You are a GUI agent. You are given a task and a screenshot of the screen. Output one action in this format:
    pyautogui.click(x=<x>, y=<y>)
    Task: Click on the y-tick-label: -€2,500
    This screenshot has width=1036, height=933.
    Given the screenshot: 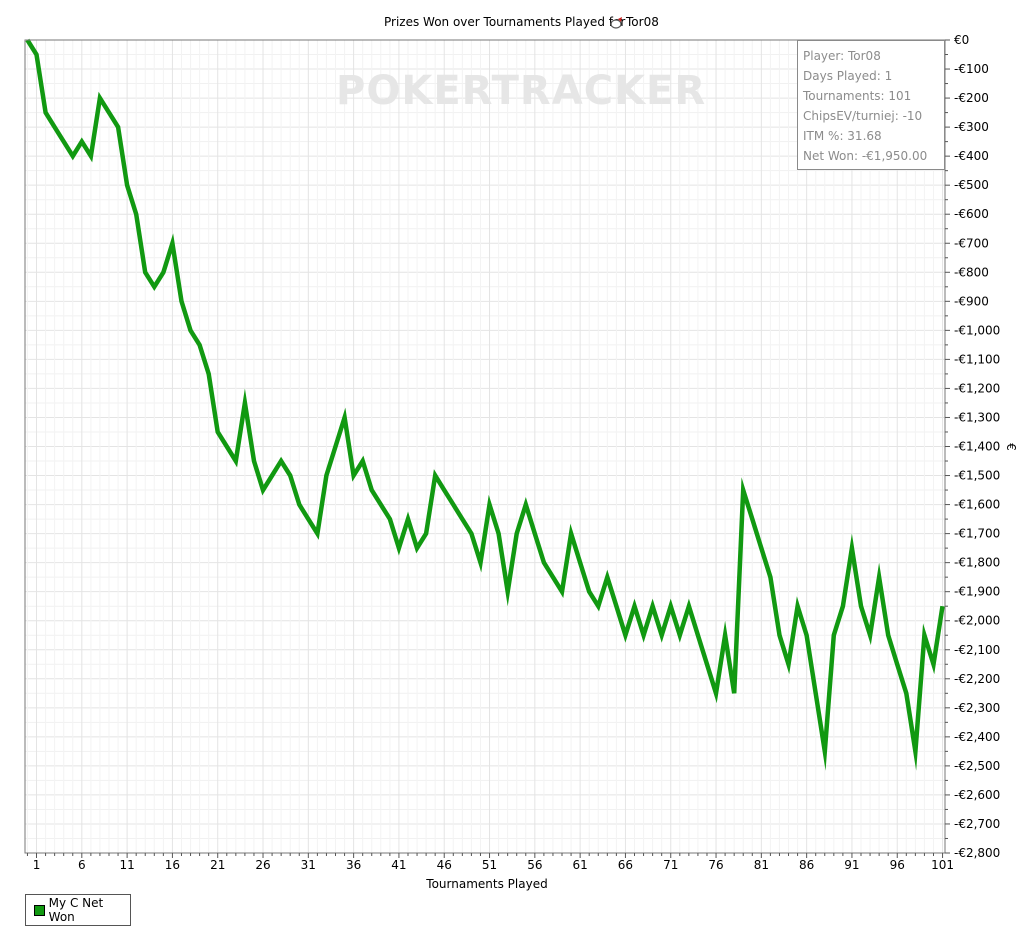 What is the action you would take?
    pyautogui.click(x=977, y=766)
    